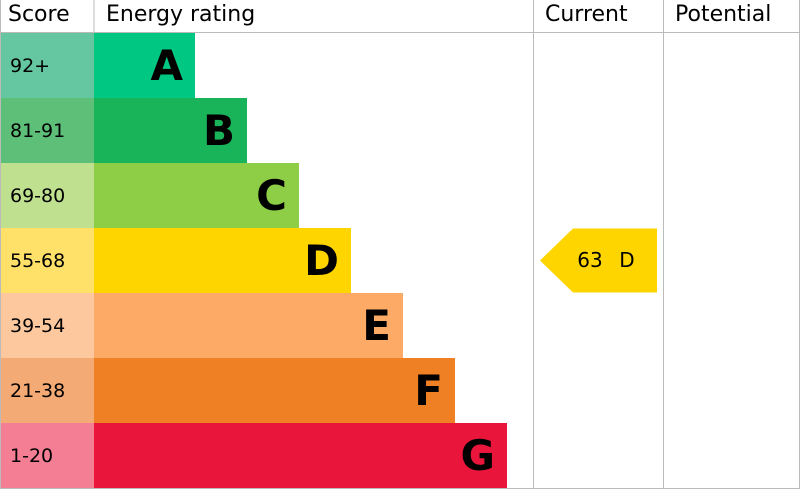 This screenshot has height=489, width=800. Describe the element at coordinates (31, 456) in the screenshot. I see `score-label: 1-20` at that location.